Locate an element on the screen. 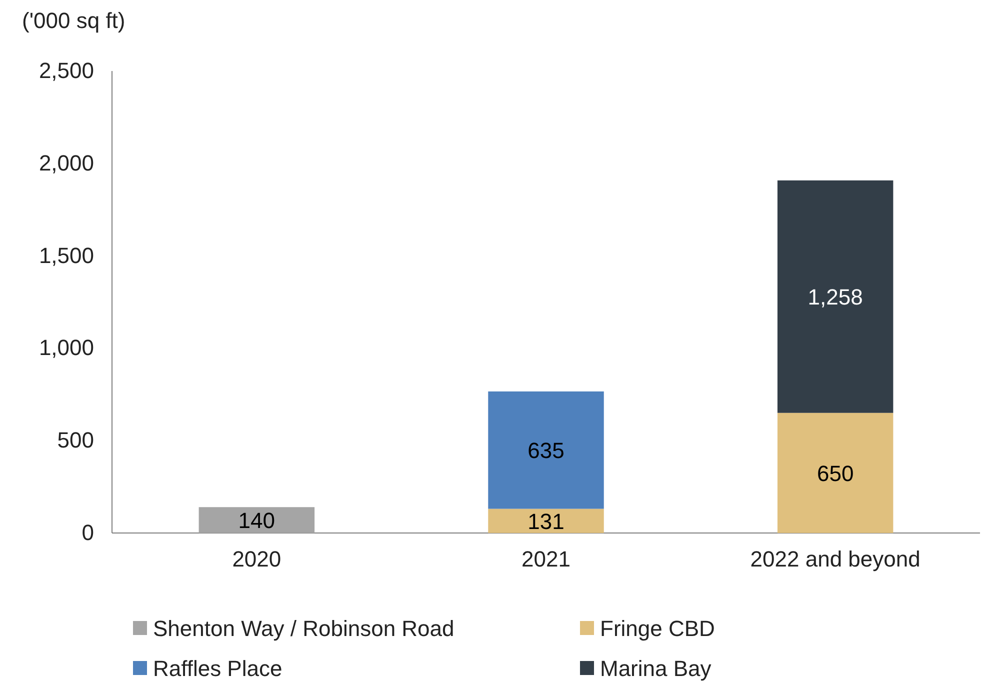 The image size is (987, 682). y-tick-label: 0 is located at coordinates (88, 533).